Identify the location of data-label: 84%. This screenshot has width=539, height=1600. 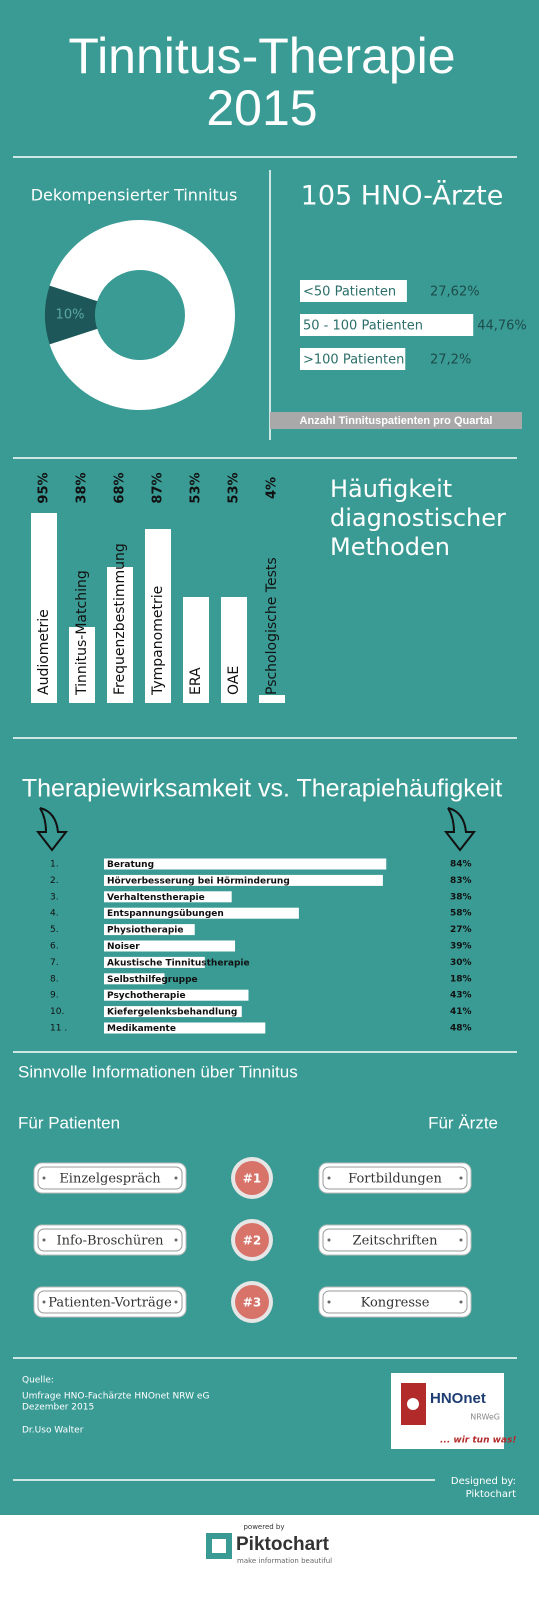
(461, 865).